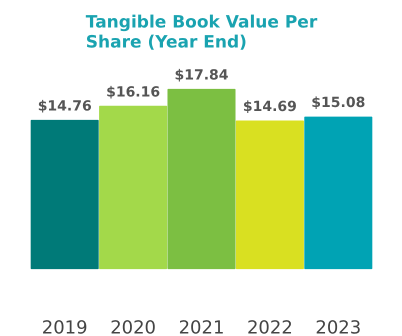  I want to click on chart-title: Tangible Book Value Per Share (Year End), so click(202, 32).